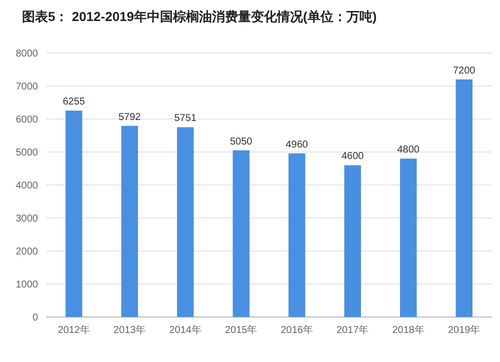 Image resolution: width=500 pixels, height=362 pixels. What do you see at coordinates (296, 330) in the screenshot?
I see `x-tick-label: 2016年` at bounding box center [296, 330].